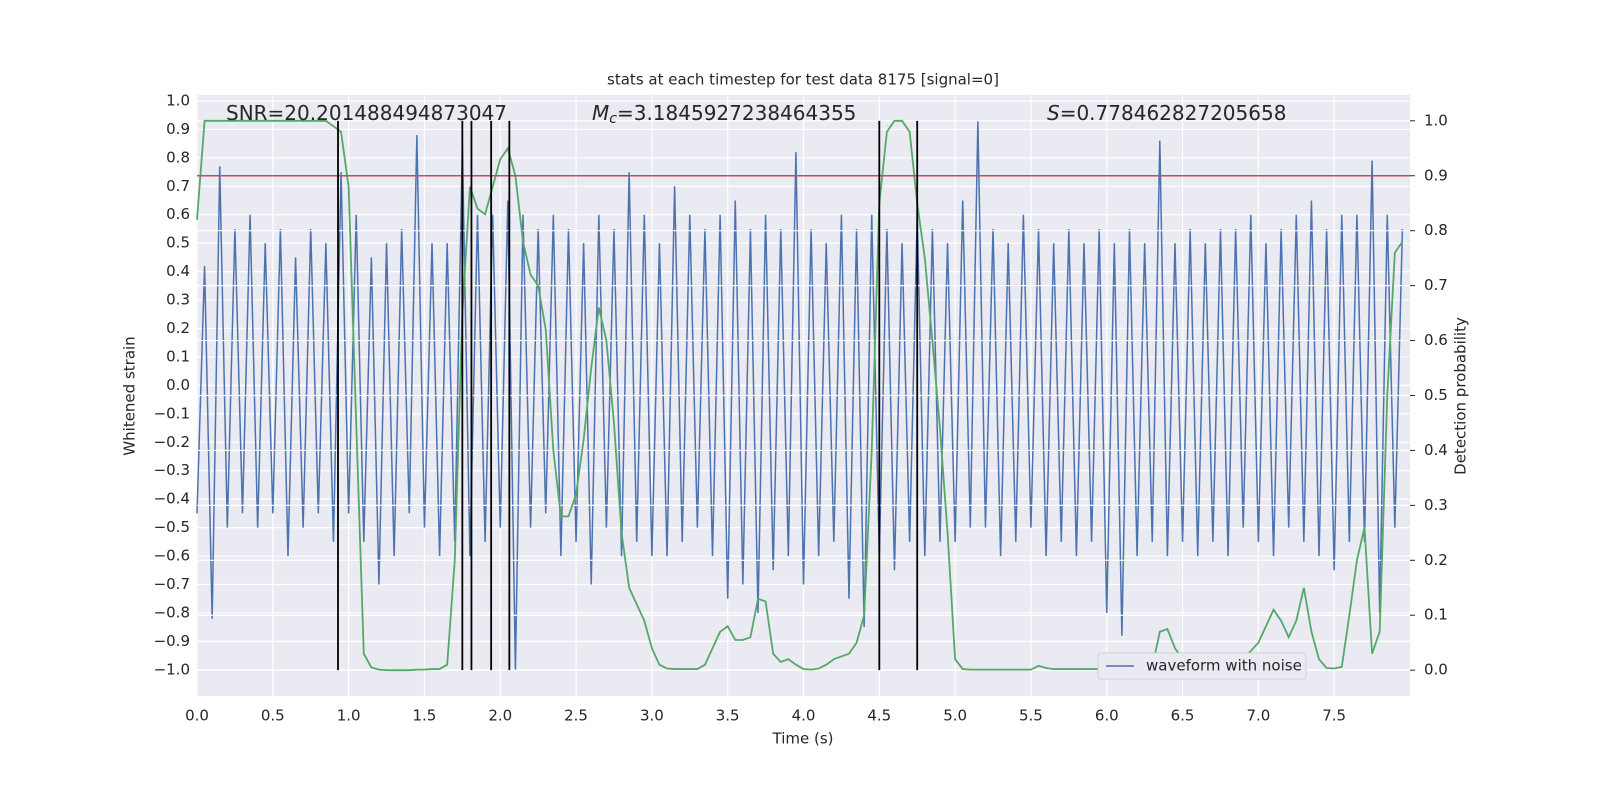 The height and width of the screenshot is (804, 1600). What do you see at coordinates (955, 716) in the screenshot?
I see `x-tick-label: 5.0` at bounding box center [955, 716].